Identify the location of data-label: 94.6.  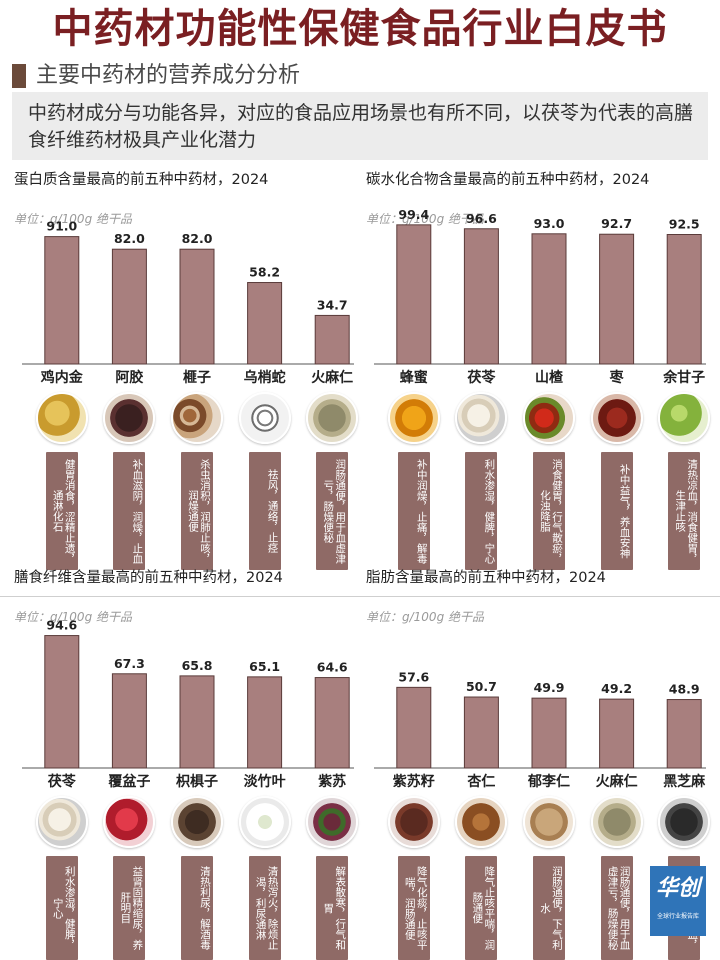
(61, 625).